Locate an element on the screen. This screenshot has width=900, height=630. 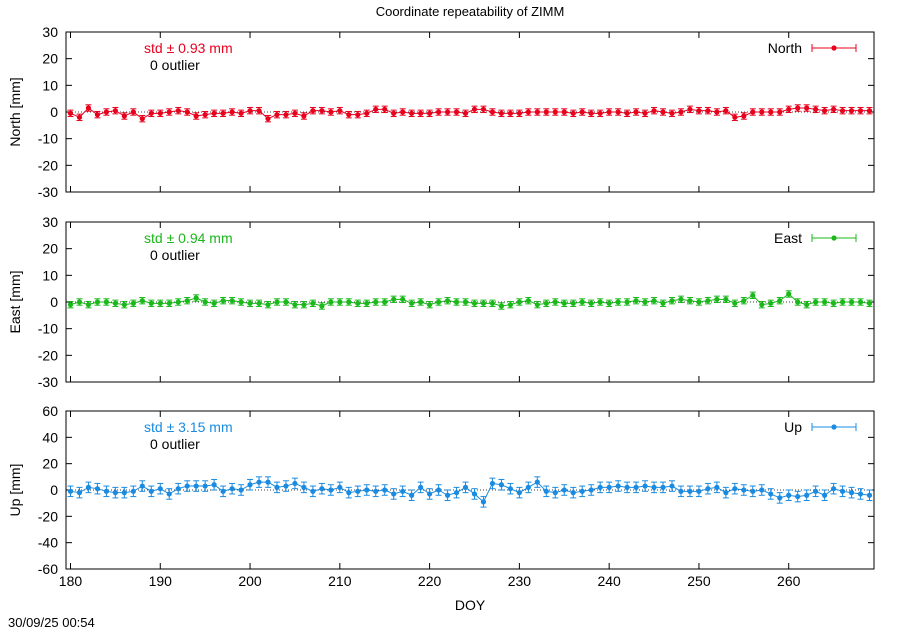
y-tick-label: -60 is located at coordinates (48, 569).